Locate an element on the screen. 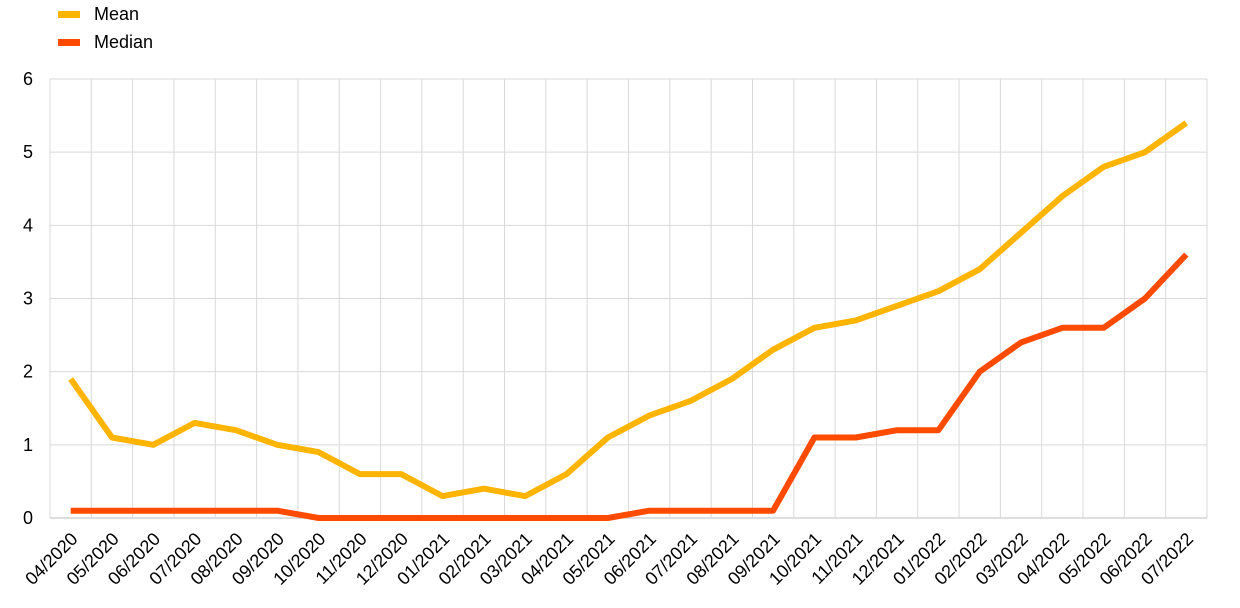 The width and height of the screenshot is (1240, 608). legend-item-median: Median is located at coordinates (105, 42).